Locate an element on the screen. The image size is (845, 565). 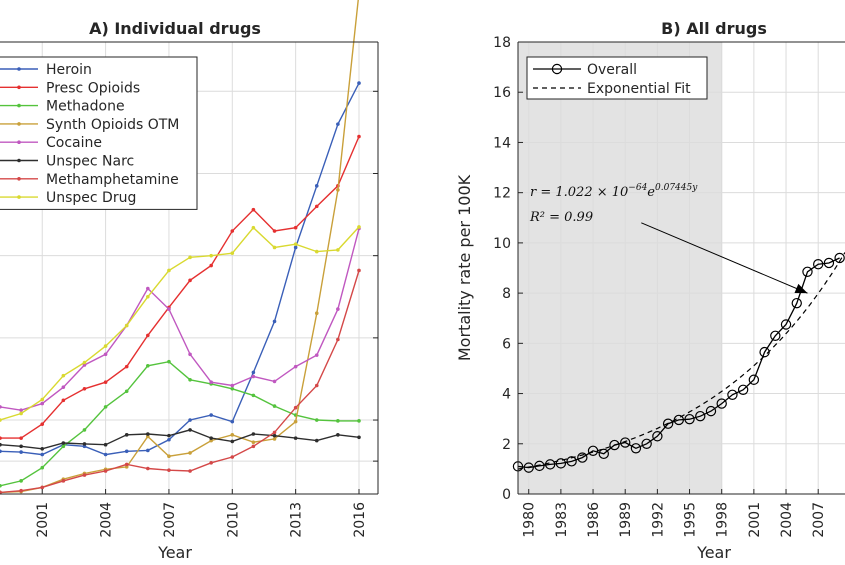
legend-item-synth-opioids-otm: Synth Opioids OTM is located at coordinates (89, 125).